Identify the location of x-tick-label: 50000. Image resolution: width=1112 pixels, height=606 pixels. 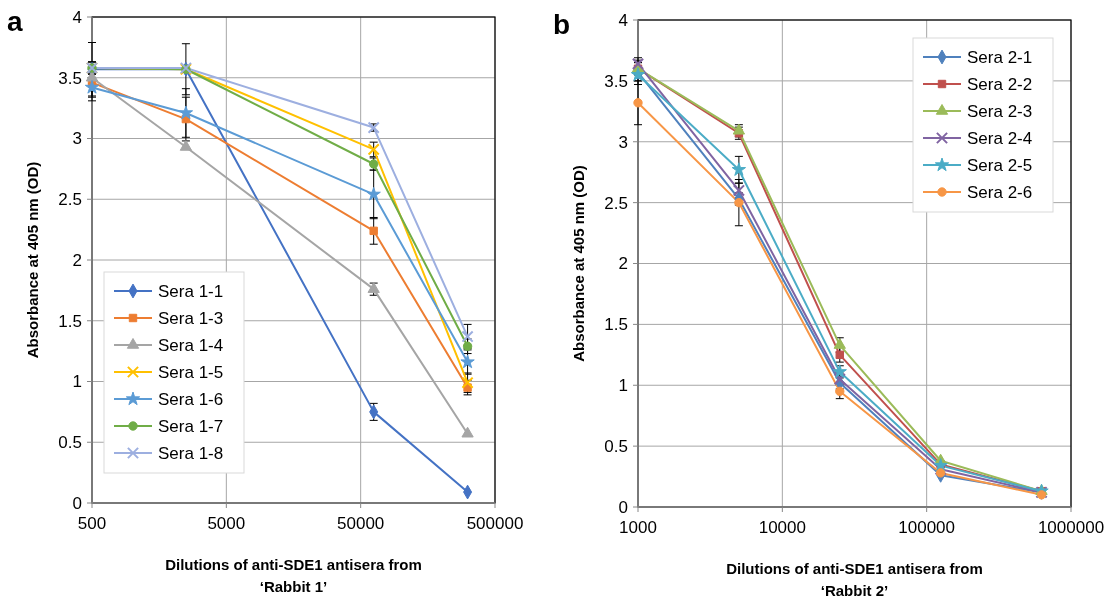
(361, 523).